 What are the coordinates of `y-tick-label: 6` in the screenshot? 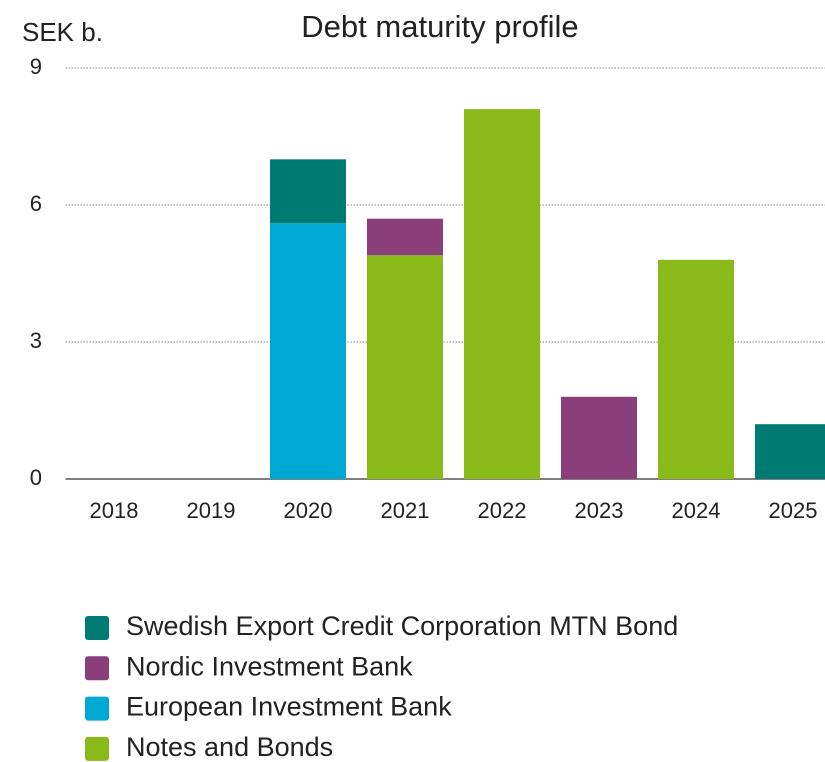 It's located at (36, 203).